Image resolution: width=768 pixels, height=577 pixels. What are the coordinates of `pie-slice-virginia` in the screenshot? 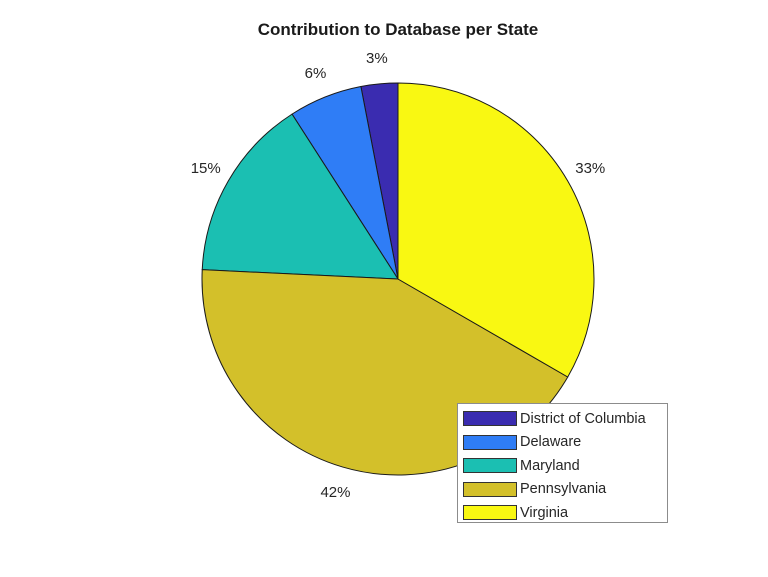 It's located at (496, 230).